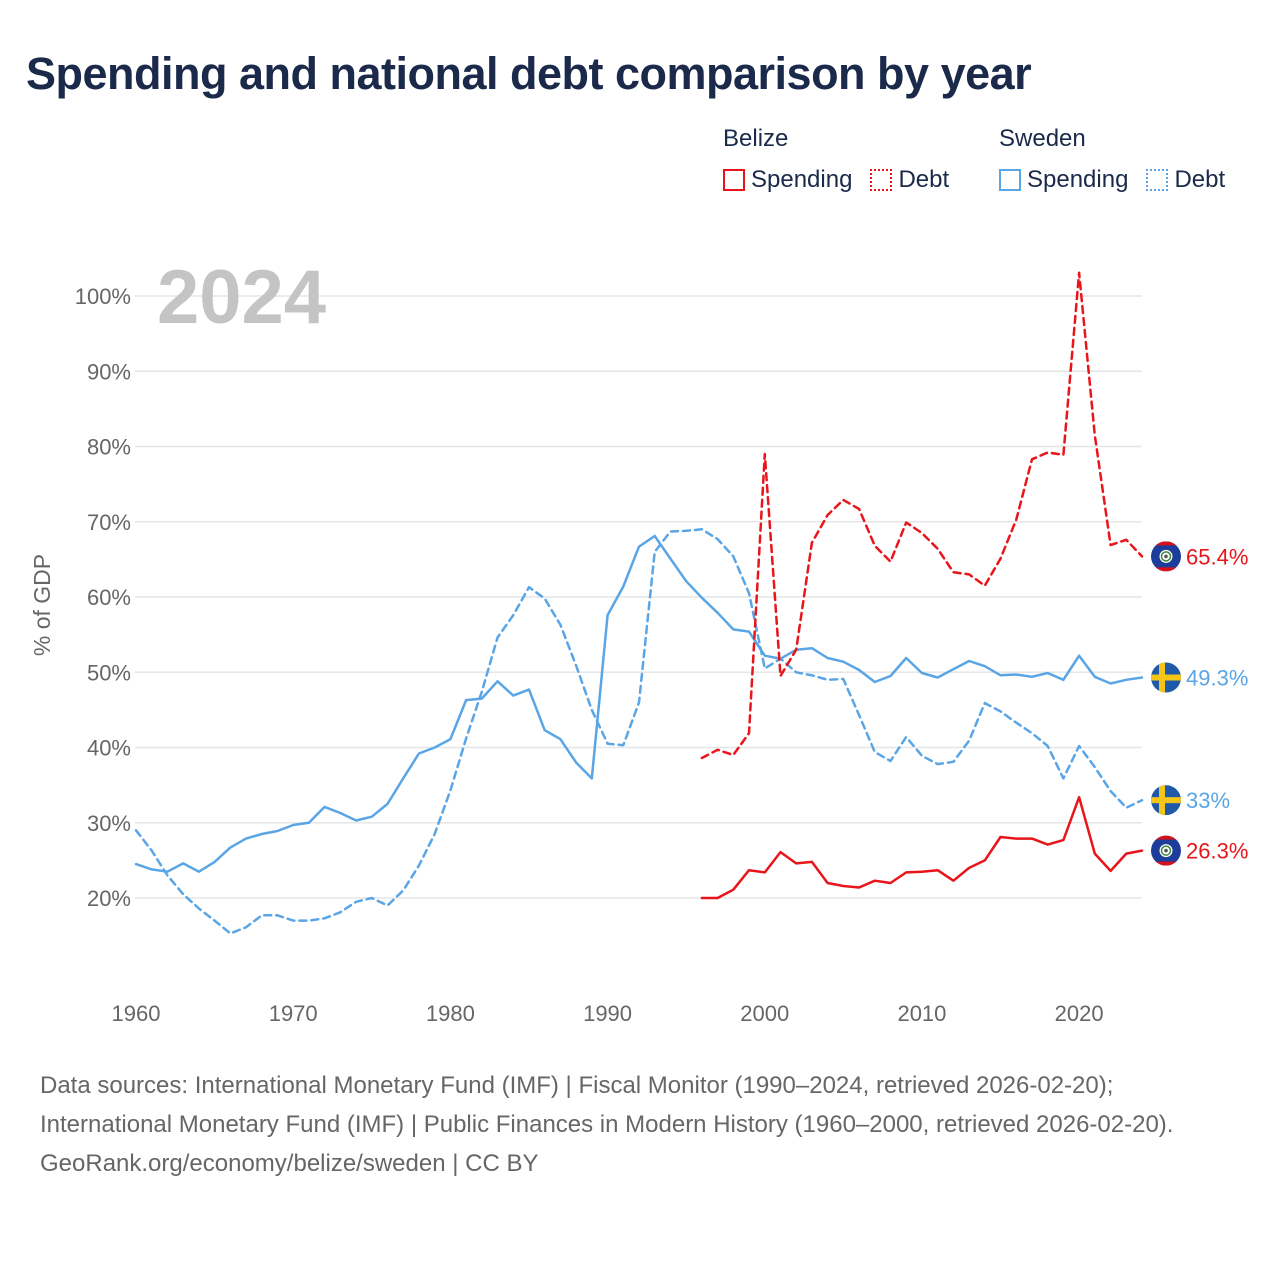  I want to click on y-axis-label: % of GDP, so click(42, 605).